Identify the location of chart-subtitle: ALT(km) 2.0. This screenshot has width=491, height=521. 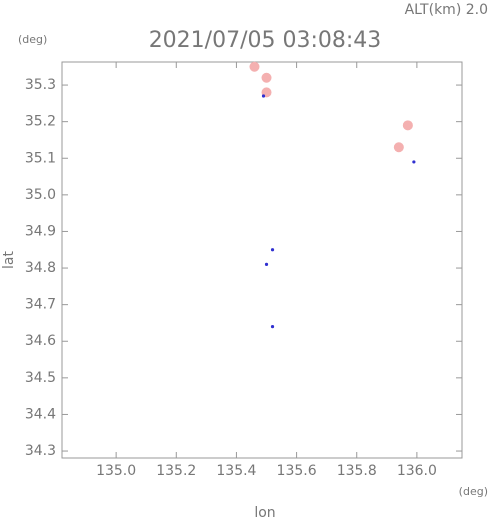
(446, 10).